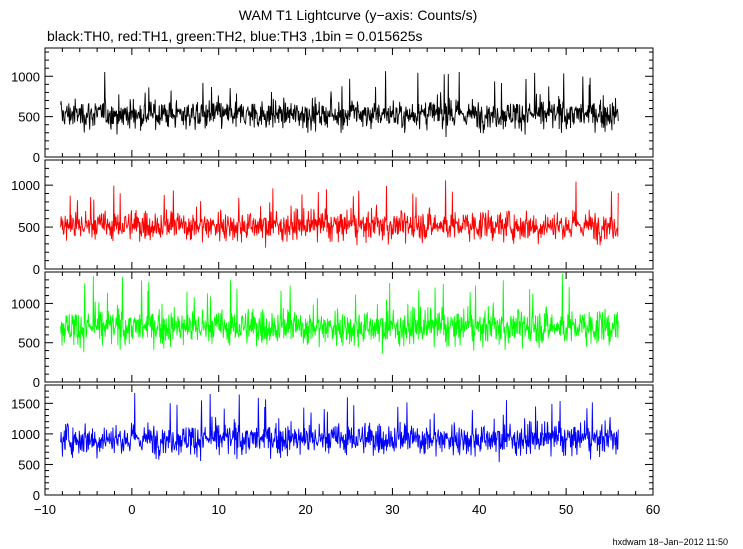 This screenshot has width=743, height=549. I want to click on x-tick-label: −10, so click(45, 509).